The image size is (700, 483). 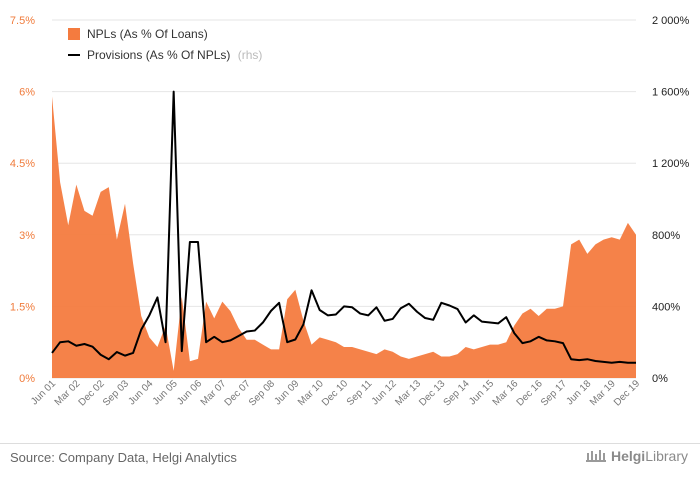 I want to click on x-tick-label: Jun 04, so click(x=140, y=392).